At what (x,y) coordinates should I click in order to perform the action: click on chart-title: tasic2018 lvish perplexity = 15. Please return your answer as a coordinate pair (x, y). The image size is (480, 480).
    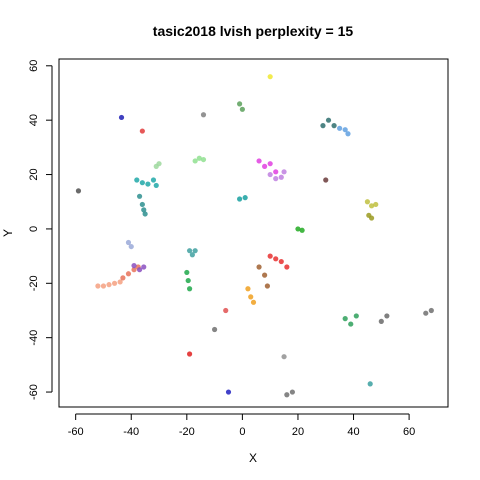
    Looking at the image, I should click on (253, 31).